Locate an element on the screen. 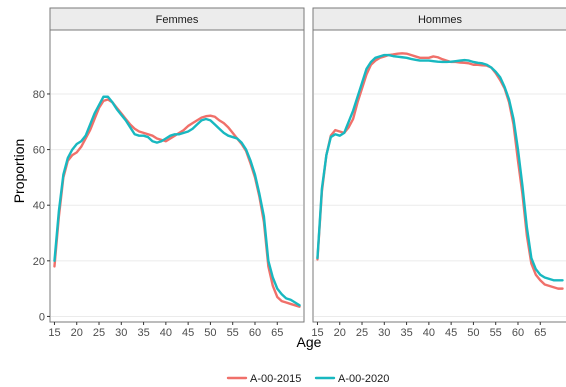 This screenshot has height=387, width=566. facet-strip-label: Femmes is located at coordinates (177, 20).